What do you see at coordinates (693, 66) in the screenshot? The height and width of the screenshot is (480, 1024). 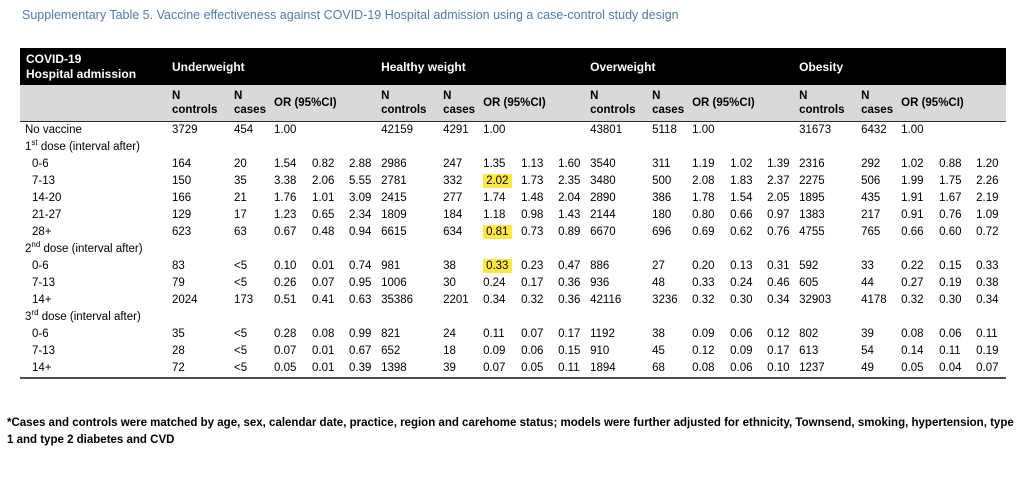 I see `group-header-overweight: Overweight` at bounding box center [693, 66].